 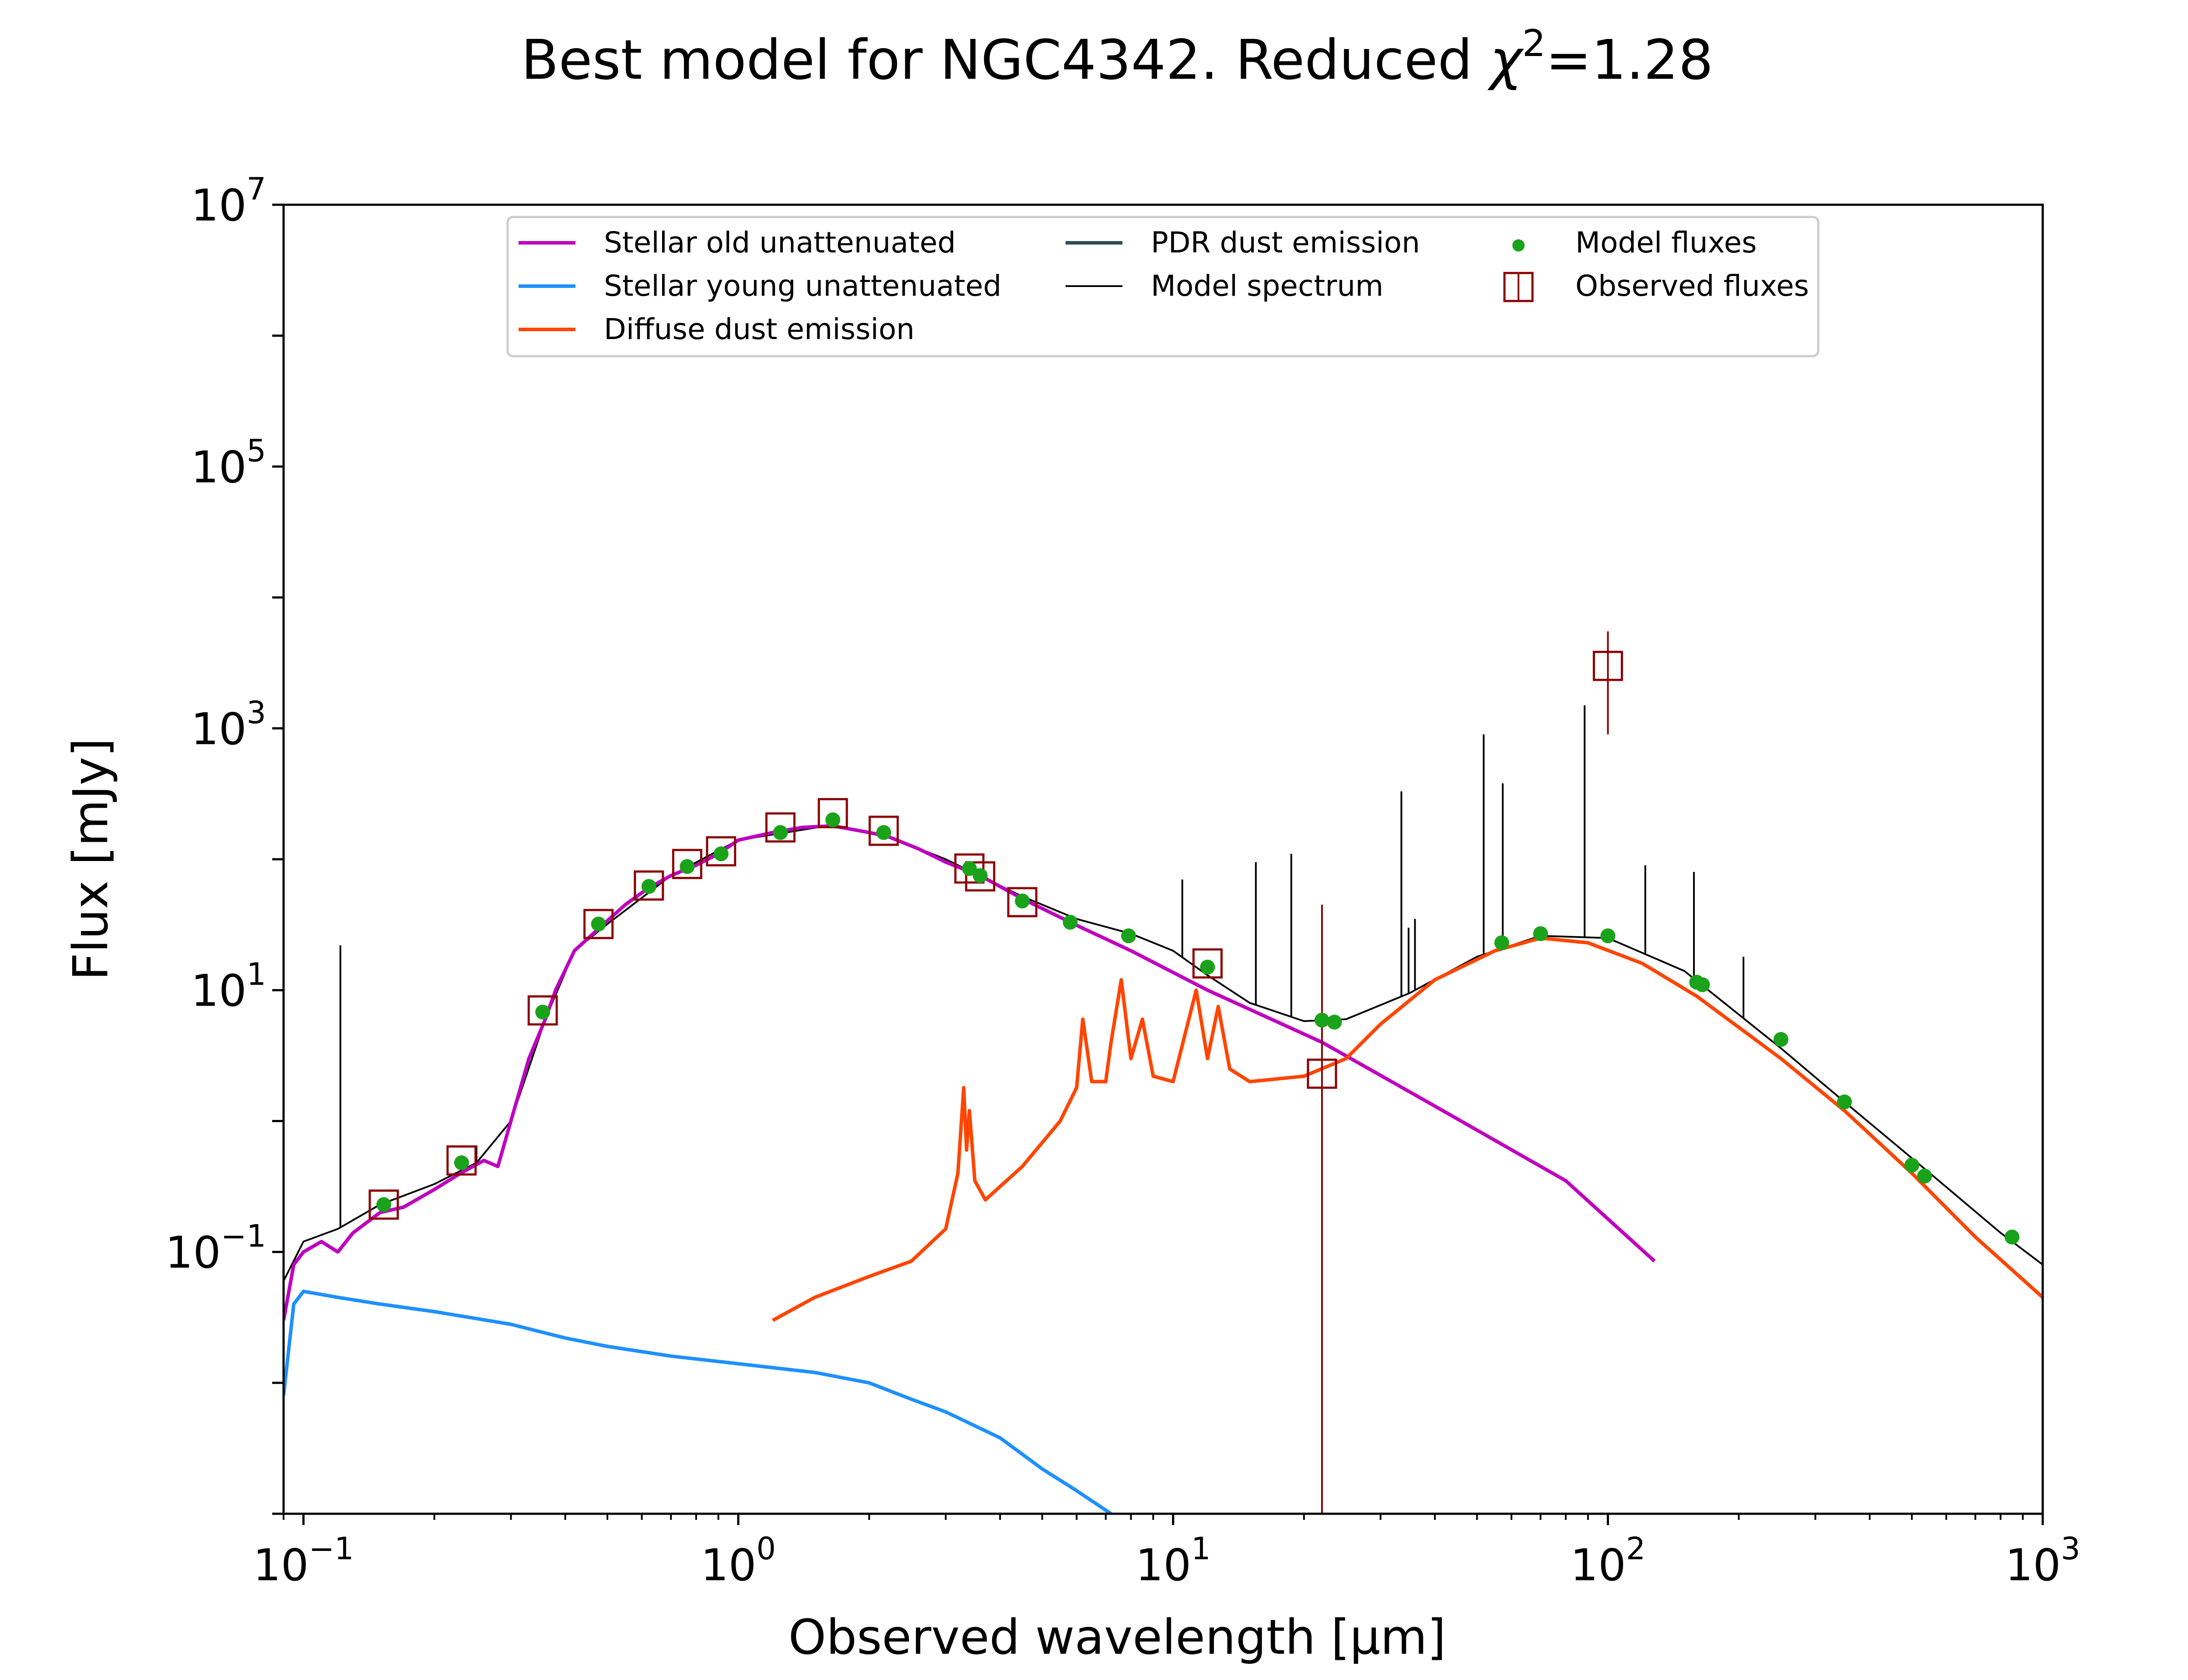 I want to click on legend-item-model-spectrum: Model spectrum, so click(x=1225, y=286).